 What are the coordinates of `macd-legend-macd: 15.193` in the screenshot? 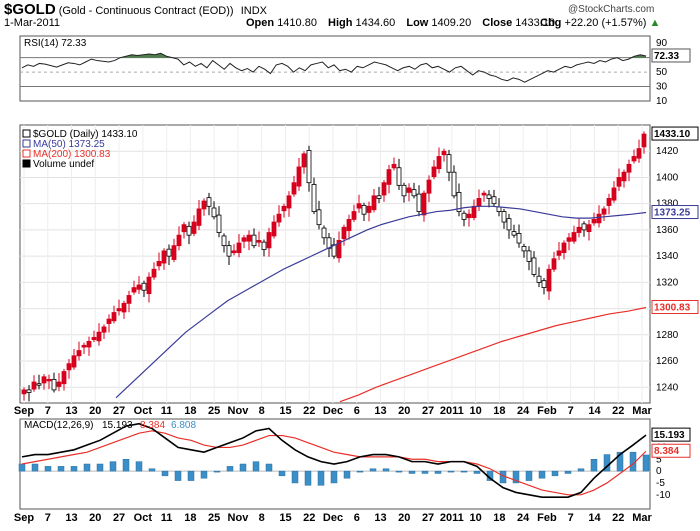 It's located at (117, 425).